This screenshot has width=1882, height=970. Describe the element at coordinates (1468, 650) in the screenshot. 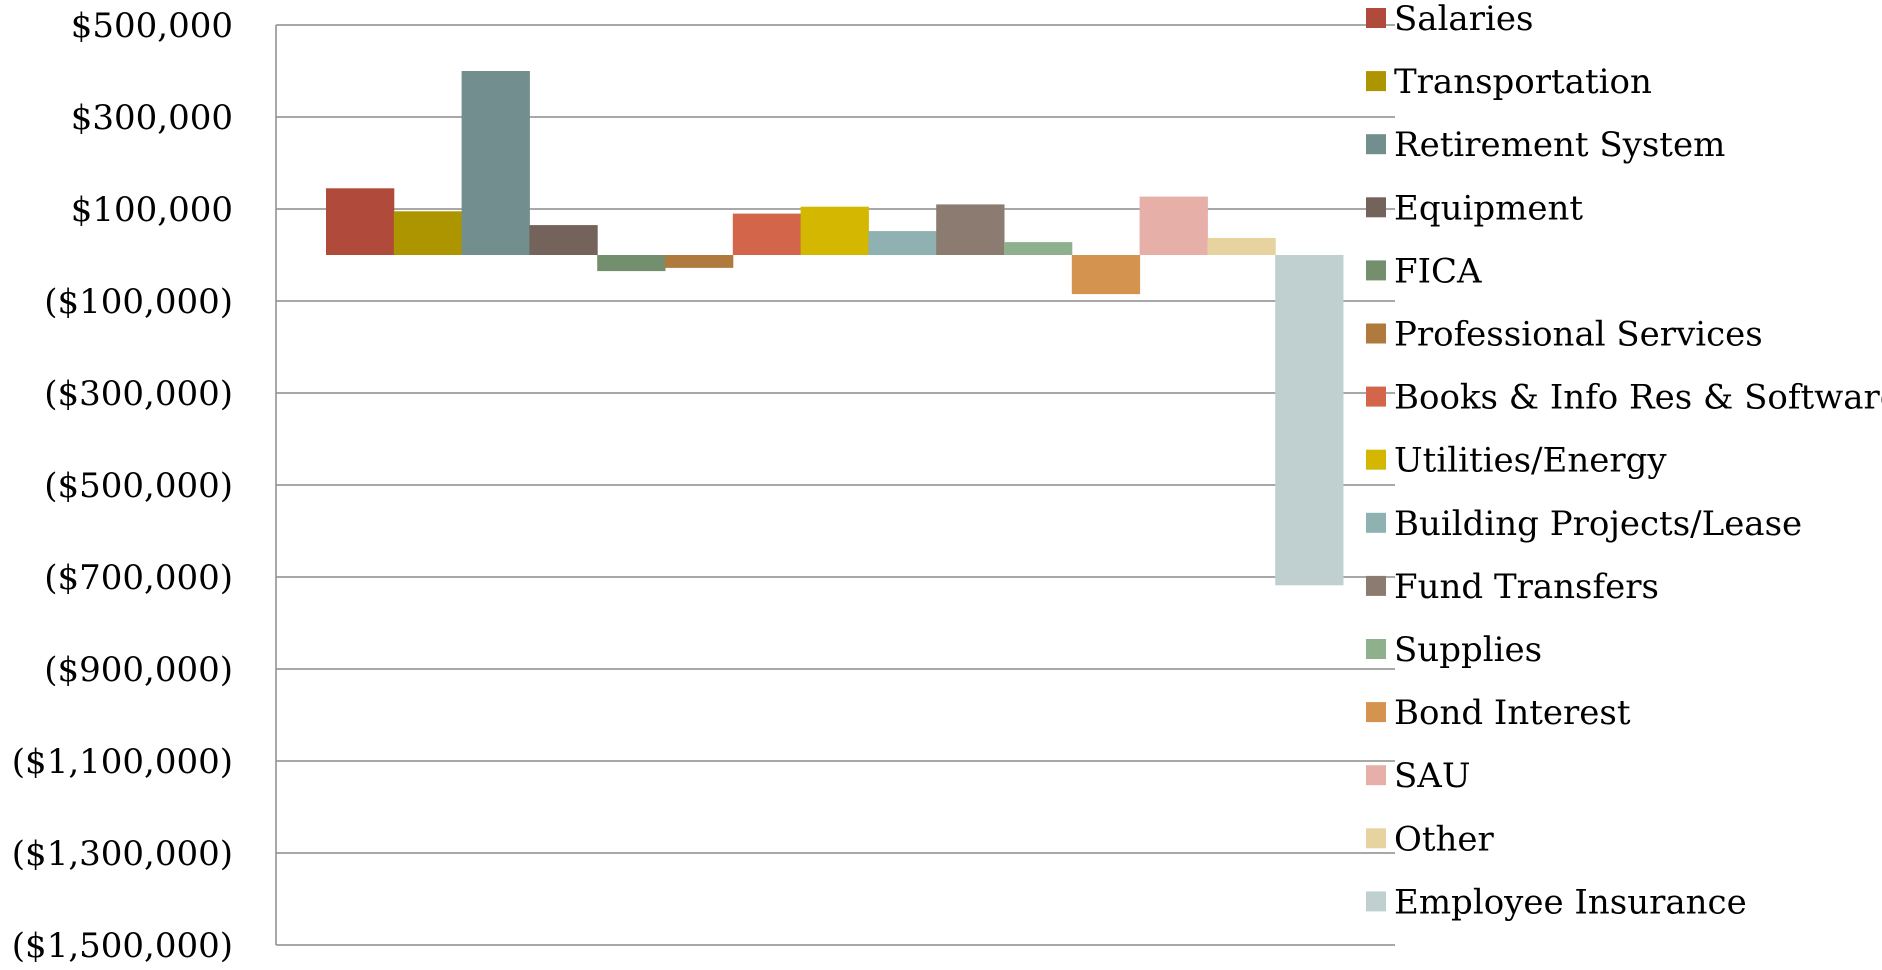

I see `legend-label: Supplies` at that location.